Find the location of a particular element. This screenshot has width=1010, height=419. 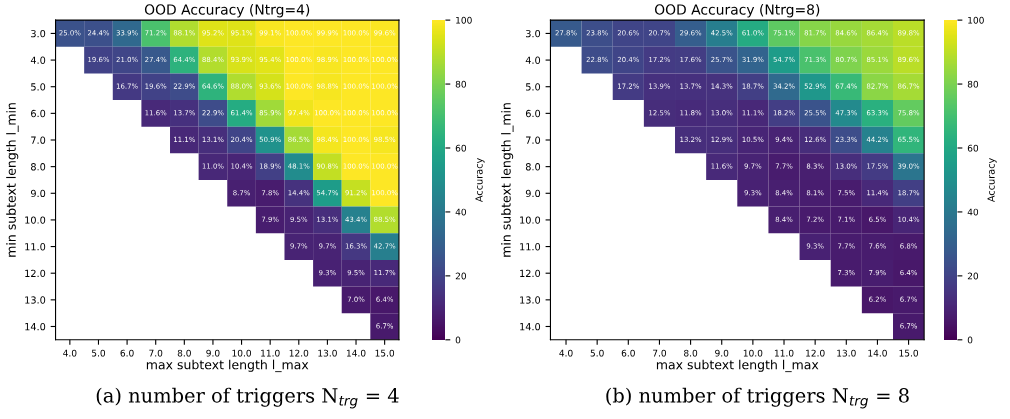

text: (a) number of triggers N$_{trg}$ = 4 is located at coordinates (247, 398).